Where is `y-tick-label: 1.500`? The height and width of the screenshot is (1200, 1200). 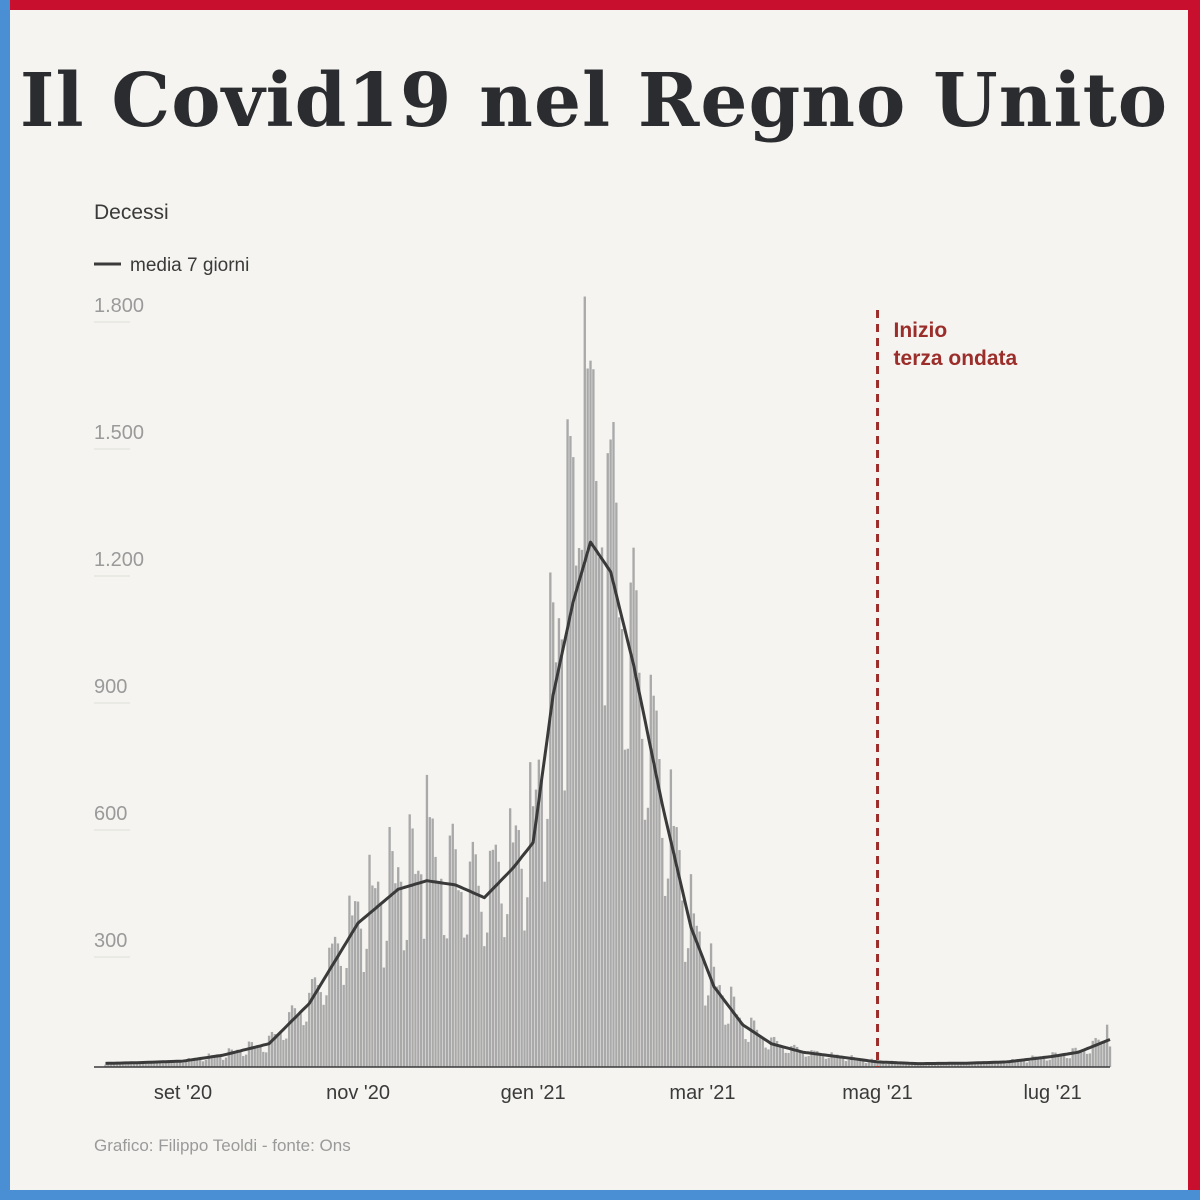
y-tick-label: 1.500 is located at coordinates (119, 433).